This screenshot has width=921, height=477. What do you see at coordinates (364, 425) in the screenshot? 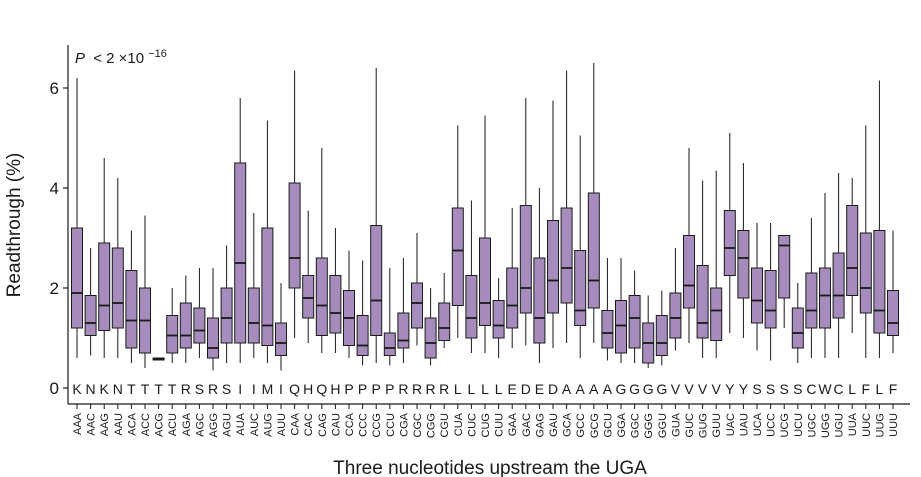
I see `codon-label: CCC` at bounding box center [364, 425].